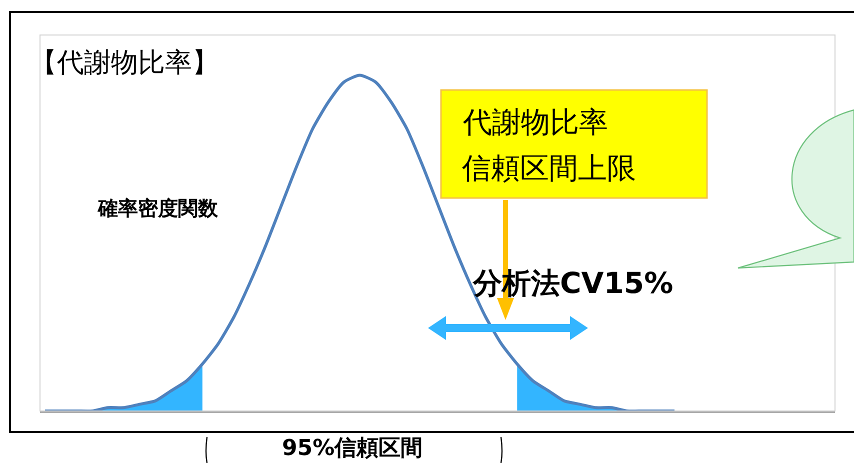  Describe the element at coordinates (158, 208) in the screenshot. I see `y-axis-title: 確率密度関数` at that location.